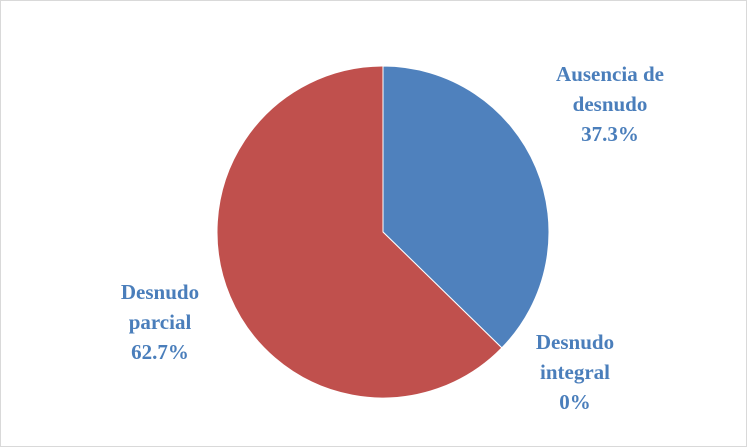 The width and height of the screenshot is (747, 447). I want to click on category-name: Ausencia de desnudo, so click(610, 89).